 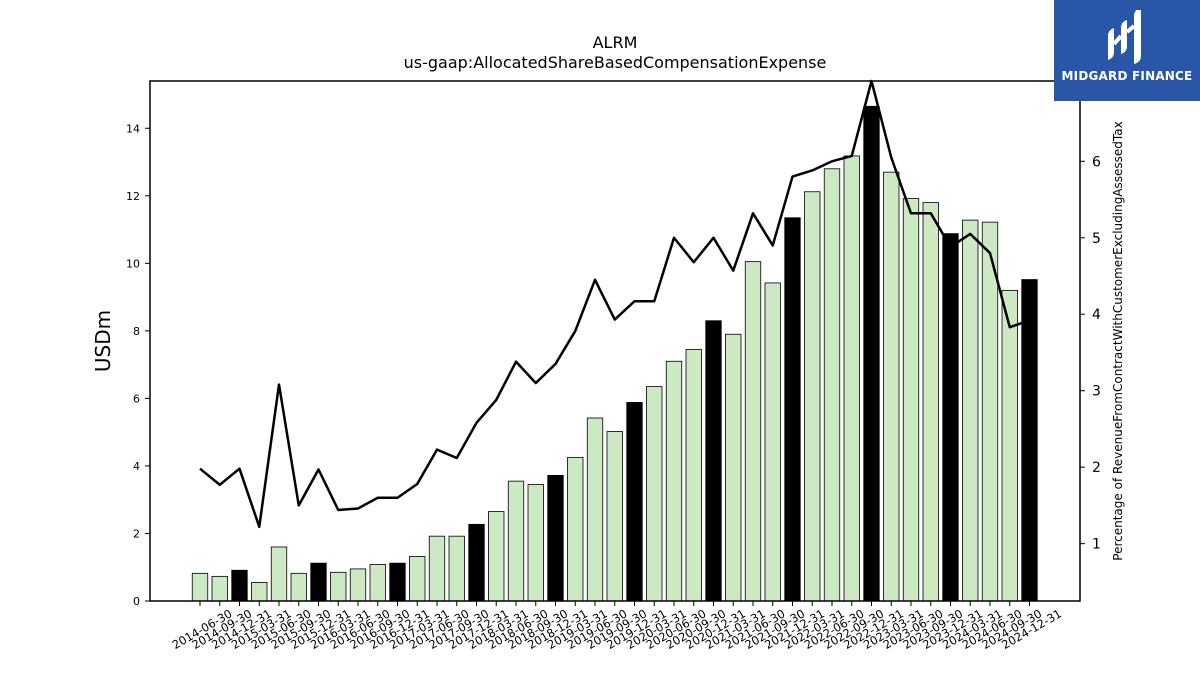 I want to click on y-tick-label: 2, so click(x=136, y=533).